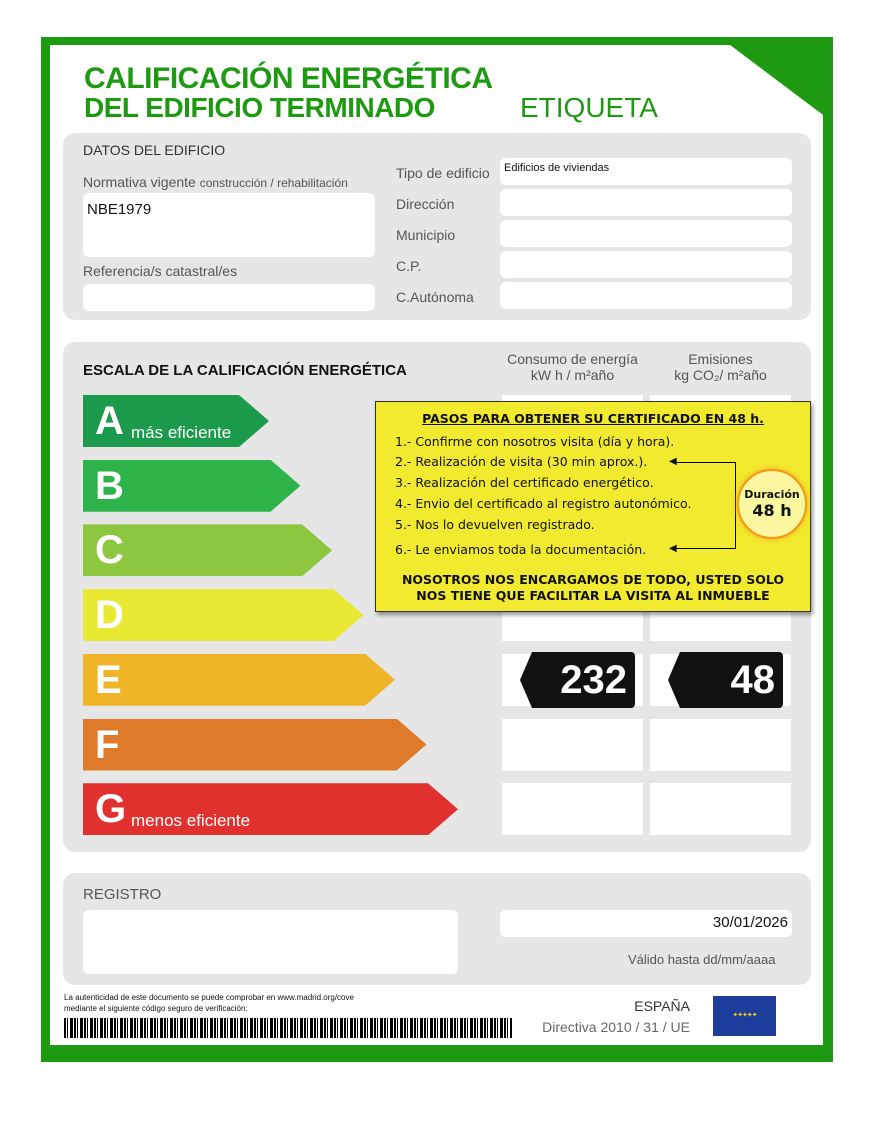 The width and height of the screenshot is (873, 1125). Describe the element at coordinates (109, 485) in the screenshot. I see `class-letter: B` at that location.